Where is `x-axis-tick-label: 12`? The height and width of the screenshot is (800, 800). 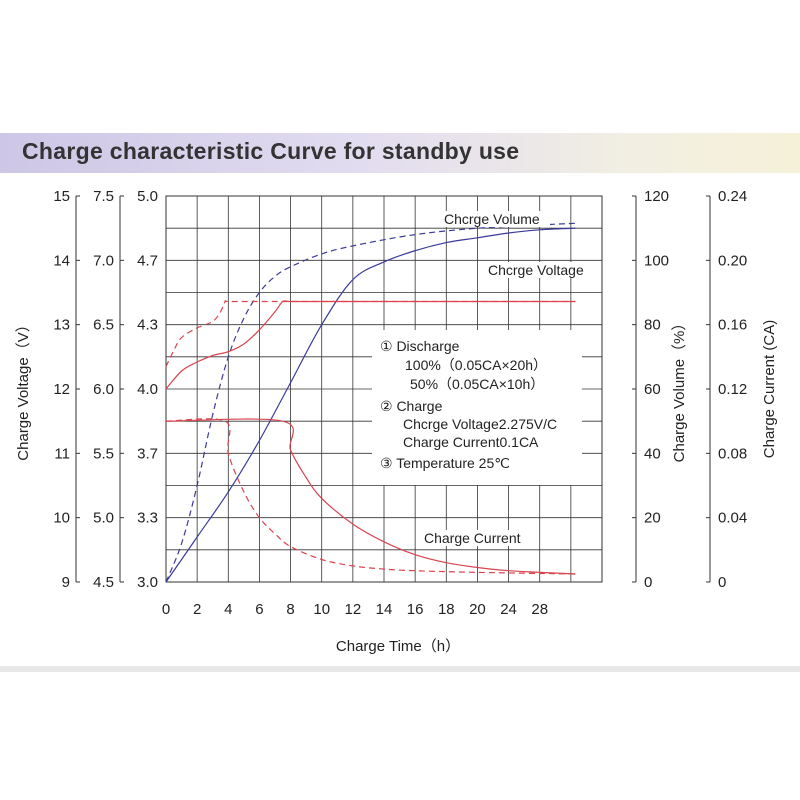 x-axis-tick-label: 12 is located at coordinates (353, 609).